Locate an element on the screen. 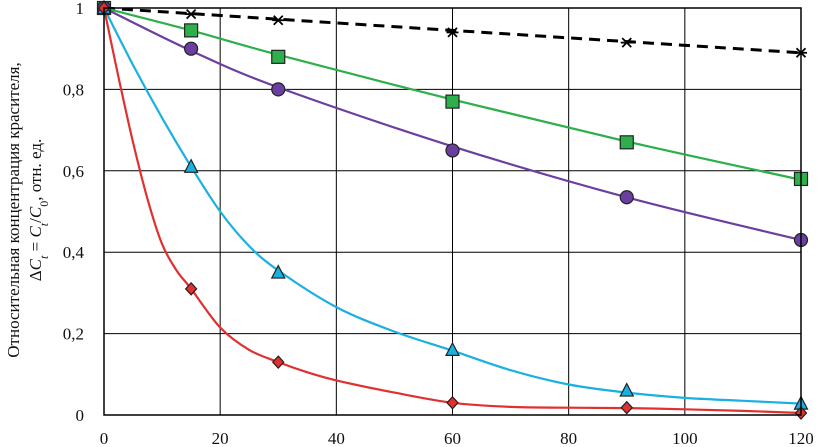 This screenshot has height=447, width=817. x-tick-label: 120 is located at coordinates (801, 438).